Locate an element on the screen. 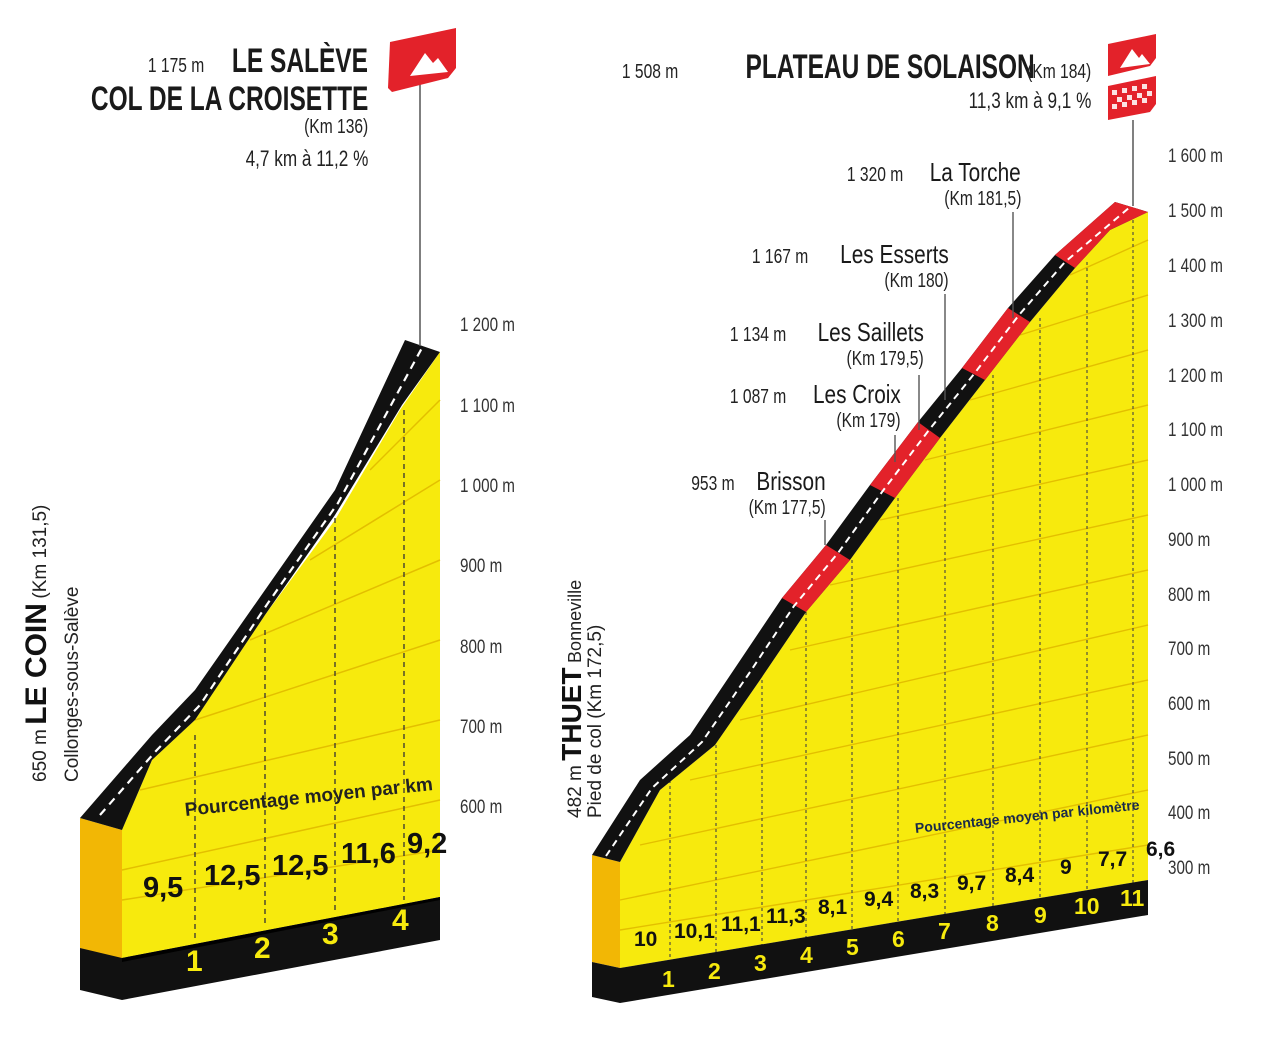 This screenshot has width=1261, height=1040. gradient-value: 9,7 is located at coordinates (972, 883).